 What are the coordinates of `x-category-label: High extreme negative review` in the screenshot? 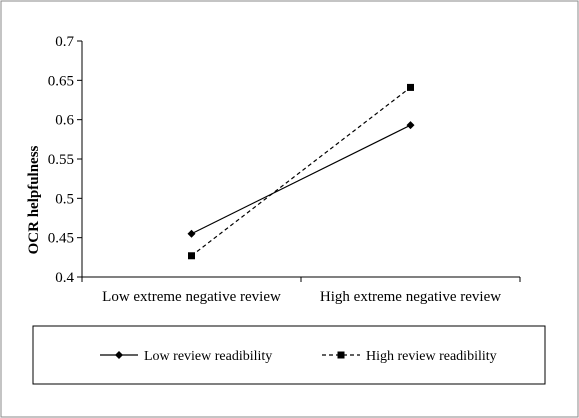 It's located at (410, 297).